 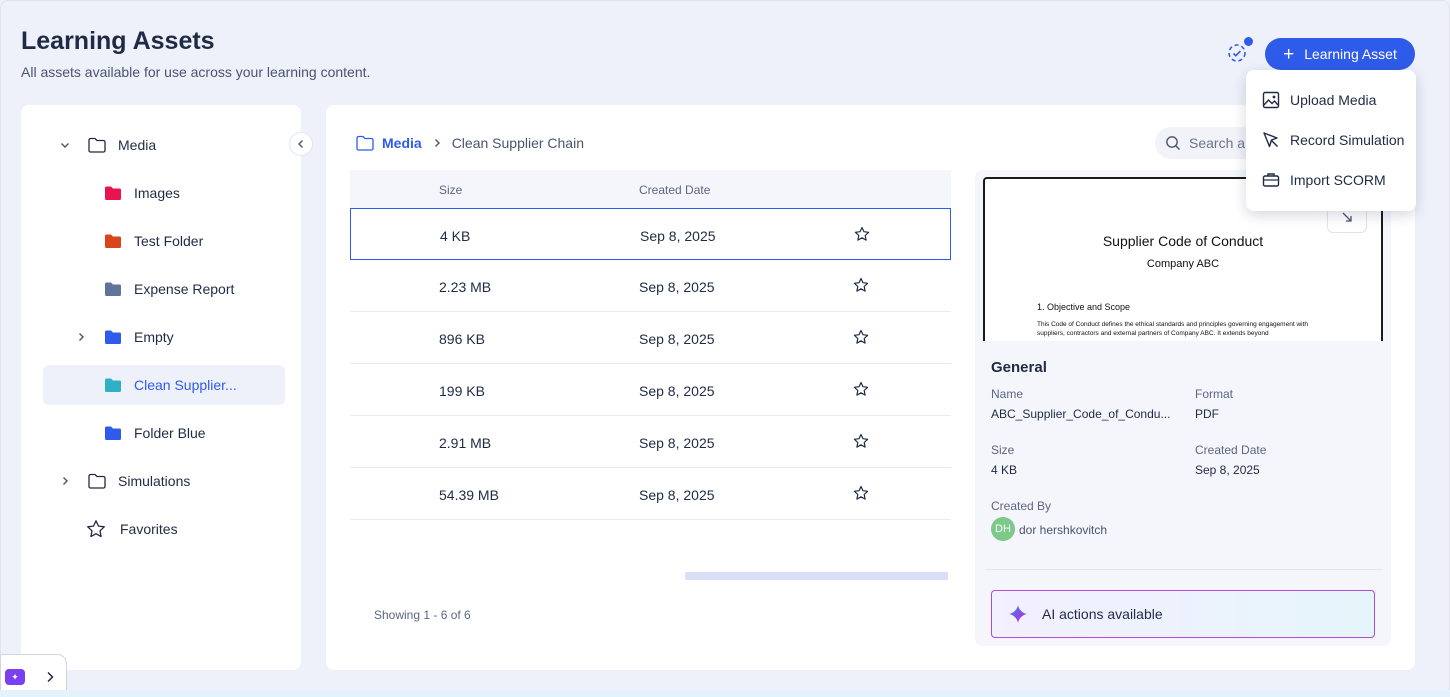 I want to click on star-icon, so click(x=96, y=529).